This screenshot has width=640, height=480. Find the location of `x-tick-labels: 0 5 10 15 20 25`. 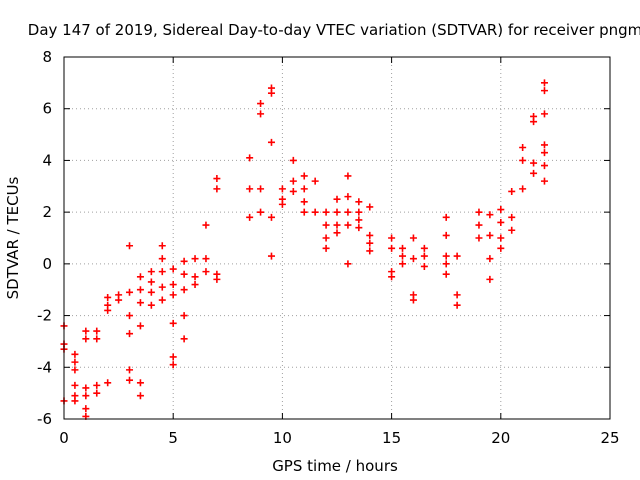

x-tick-labels: 0 5 10 15 20 25 is located at coordinates (339, 438).